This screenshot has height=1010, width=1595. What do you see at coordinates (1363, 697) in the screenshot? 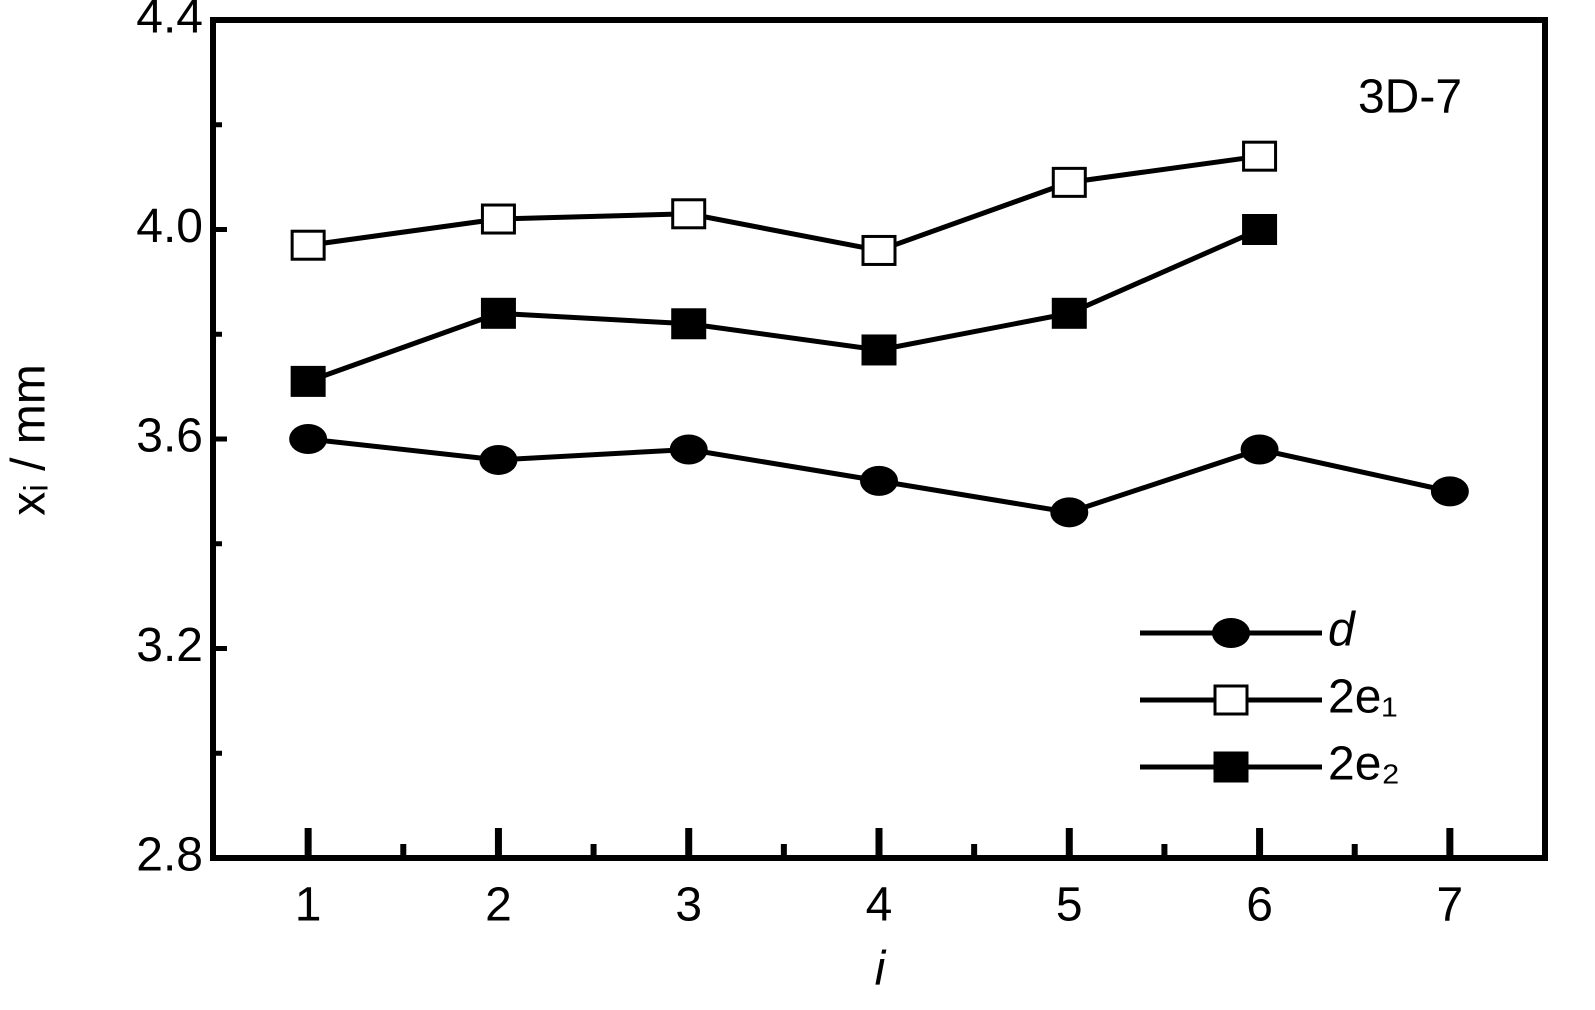
I see `legend-label: 2e₁` at bounding box center [1363, 697].